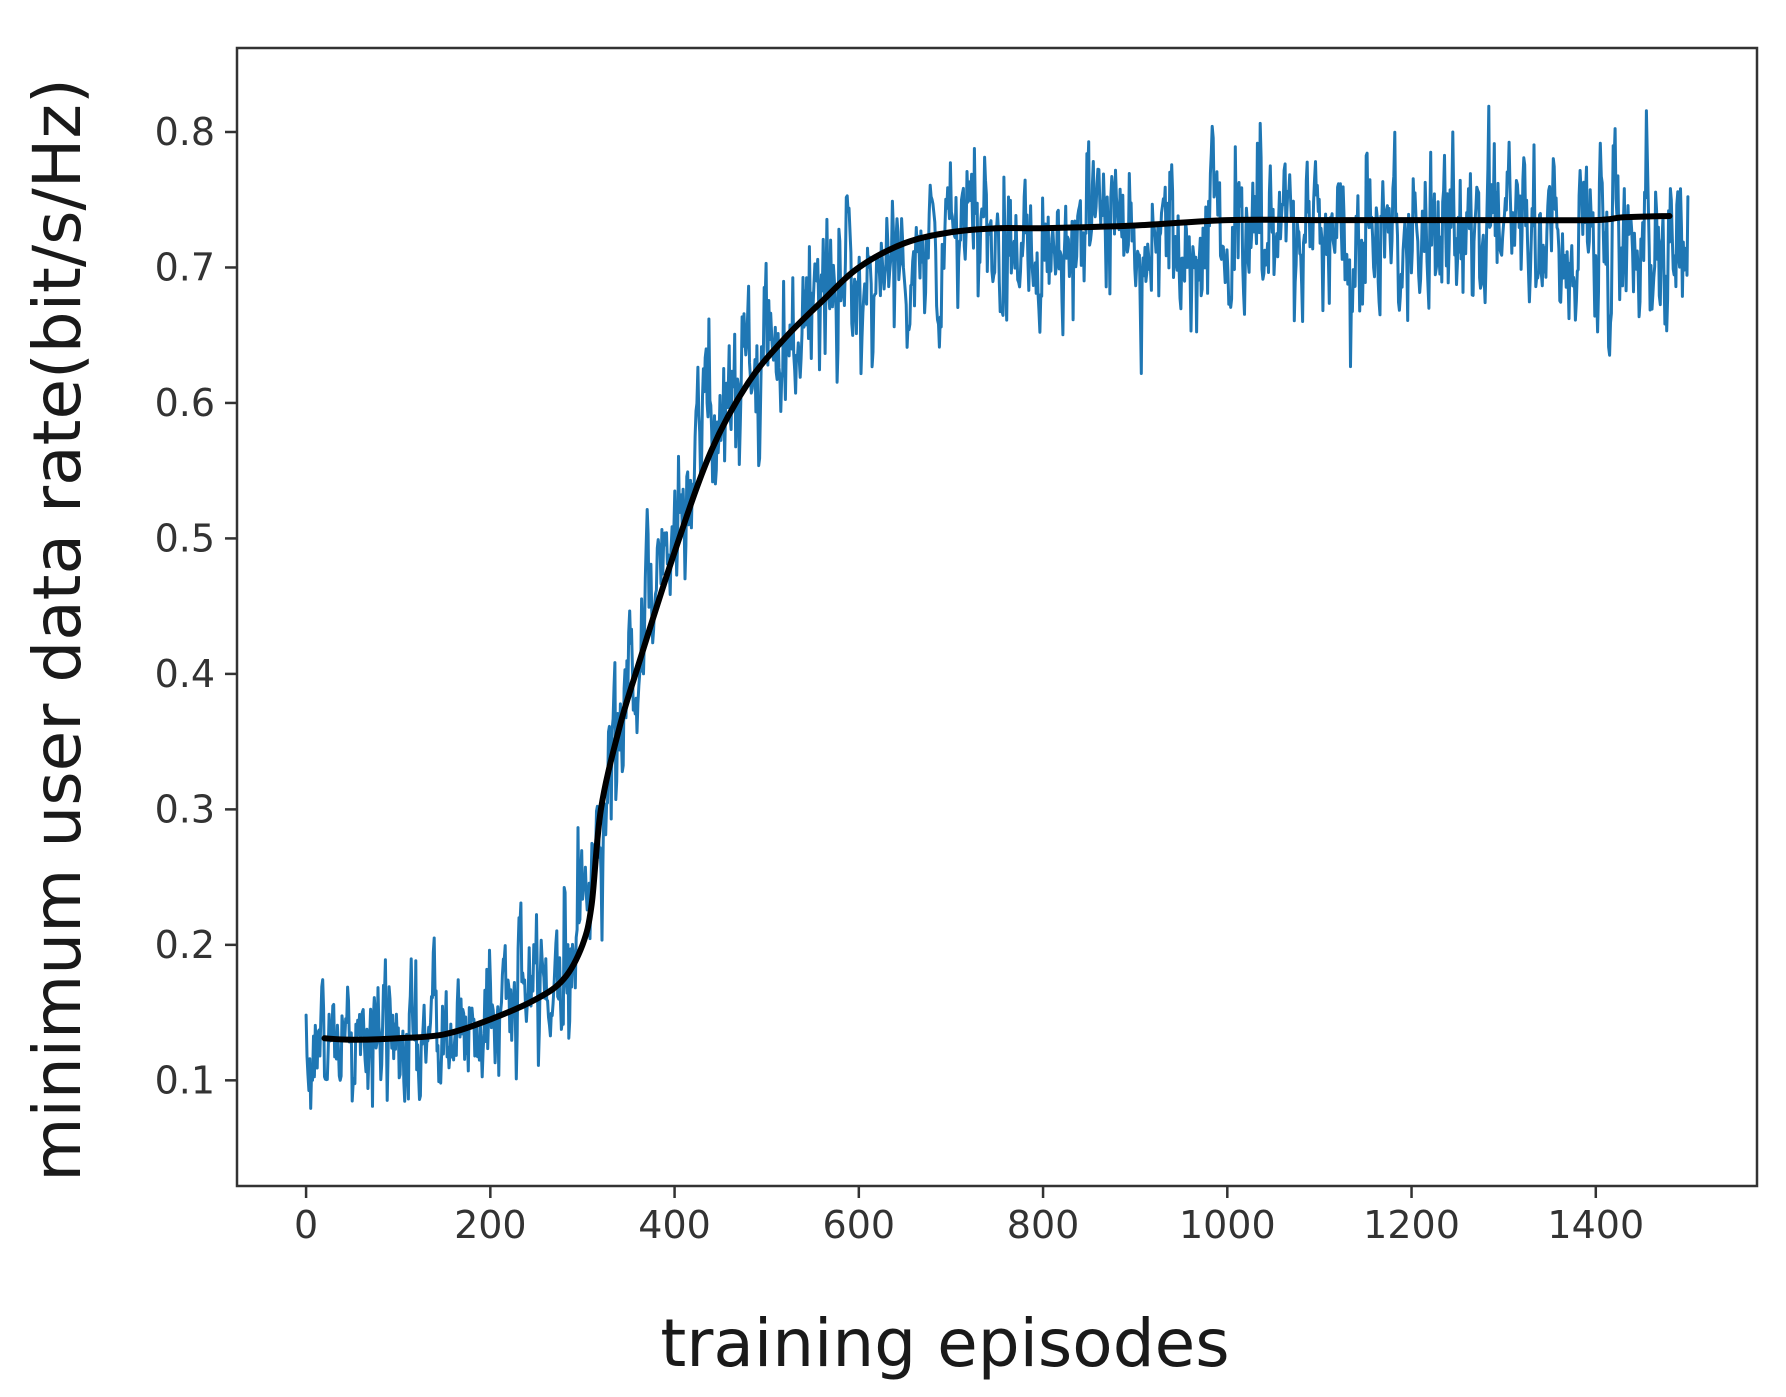 This screenshot has height=1397, width=1786. What do you see at coordinates (57, 630) in the screenshot?
I see `y-axis-title: minimum user data rate(bit/s/Hz)` at bounding box center [57, 630].